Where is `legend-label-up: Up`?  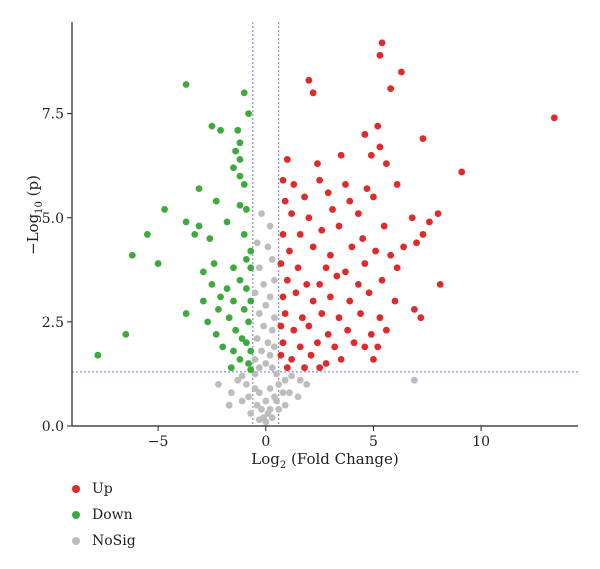 legend-label-up: Up is located at coordinates (102, 489).